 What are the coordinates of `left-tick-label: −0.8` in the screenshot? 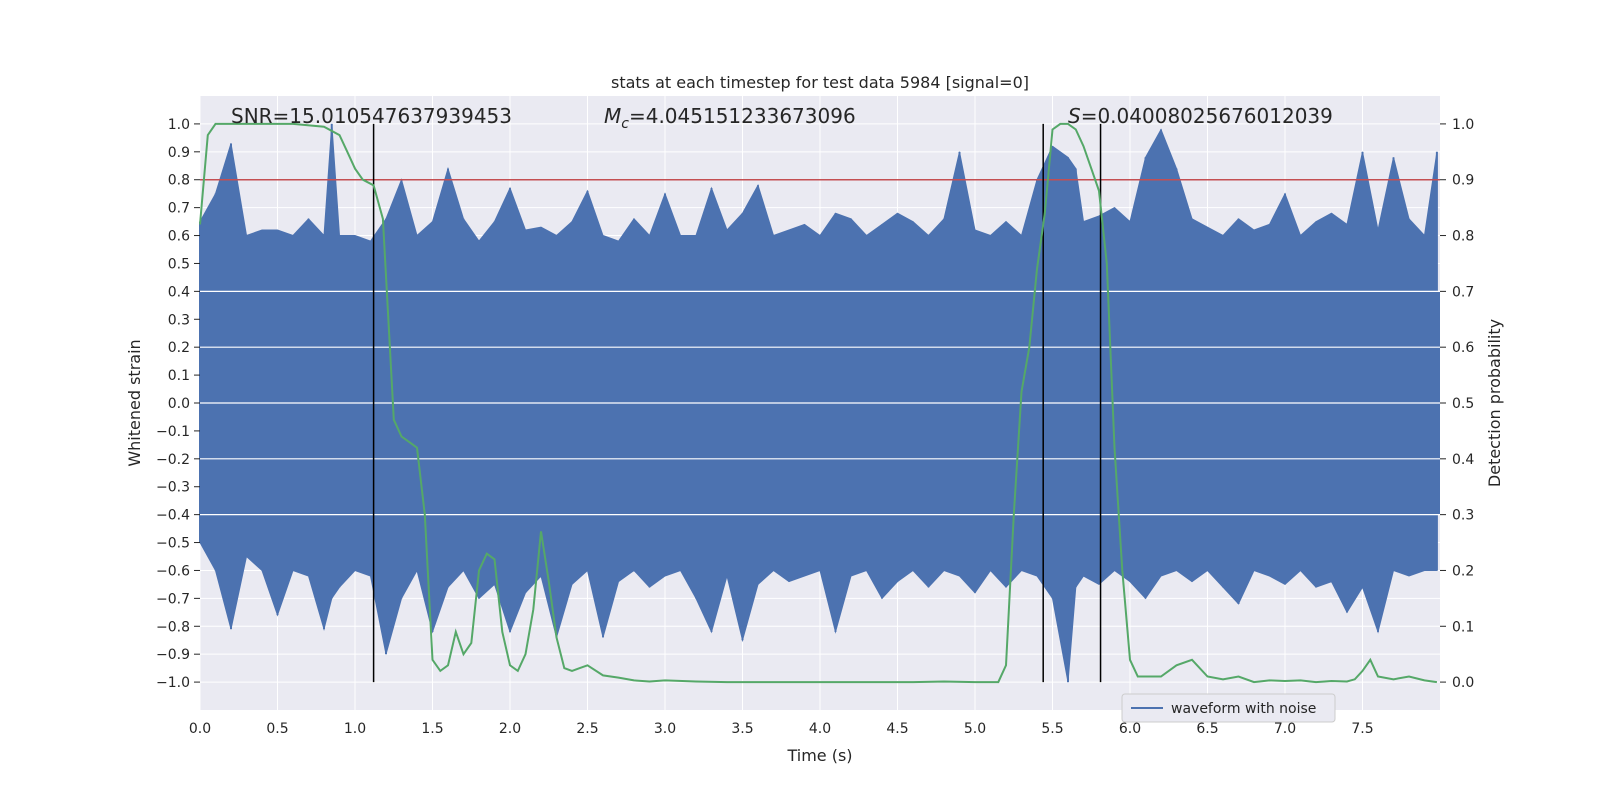 It's located at (173, 627).